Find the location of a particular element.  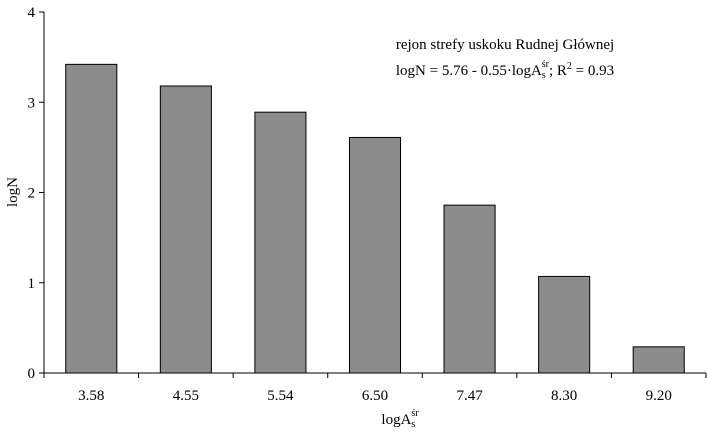

x-tick-label: 6.50 is located at coordinates (375, 396).